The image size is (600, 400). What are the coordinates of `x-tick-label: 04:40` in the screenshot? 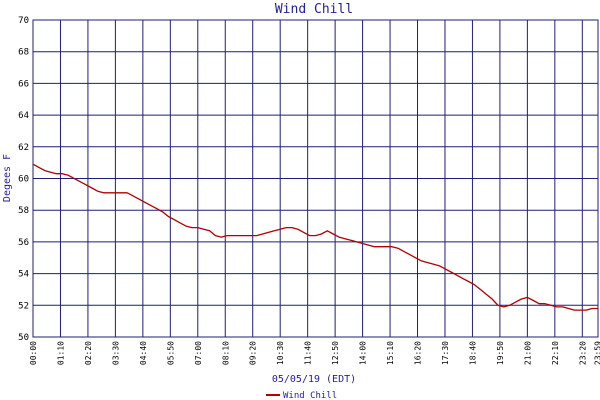 It's located at (143, 353).